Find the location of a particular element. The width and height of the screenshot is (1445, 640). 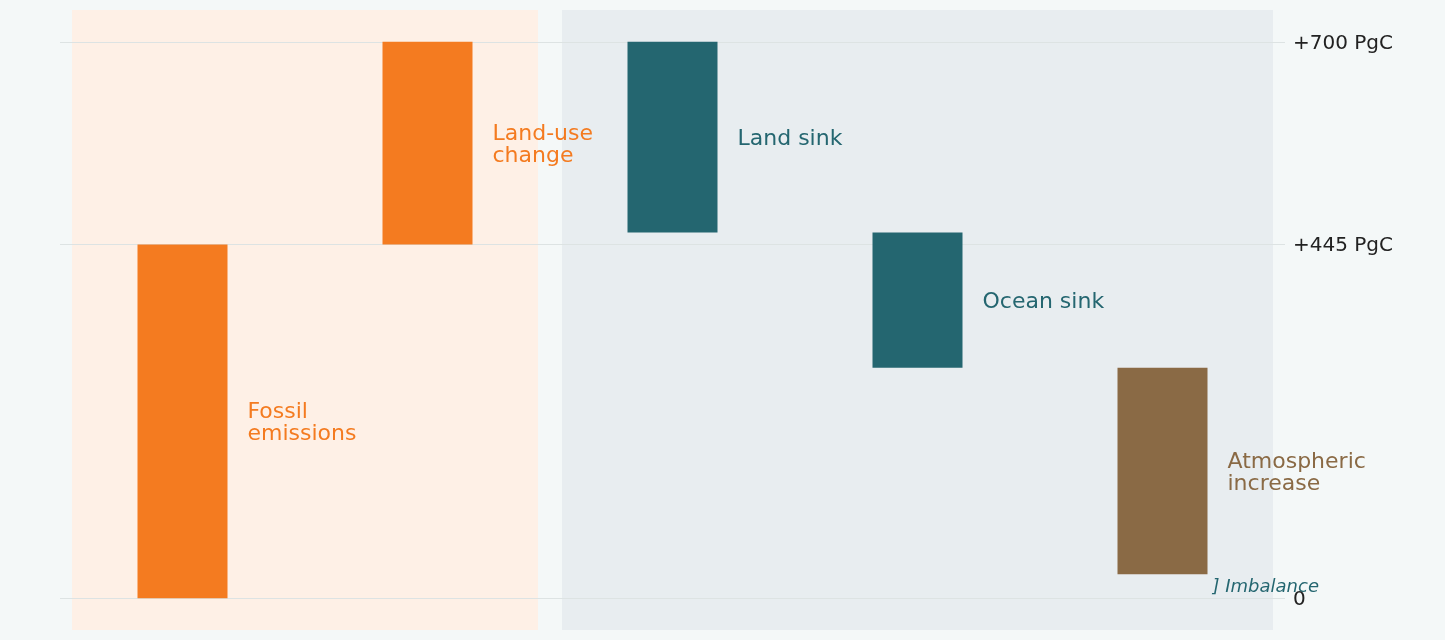

x-tick-label: Ocean sink is located at coordinates (1043, 300).